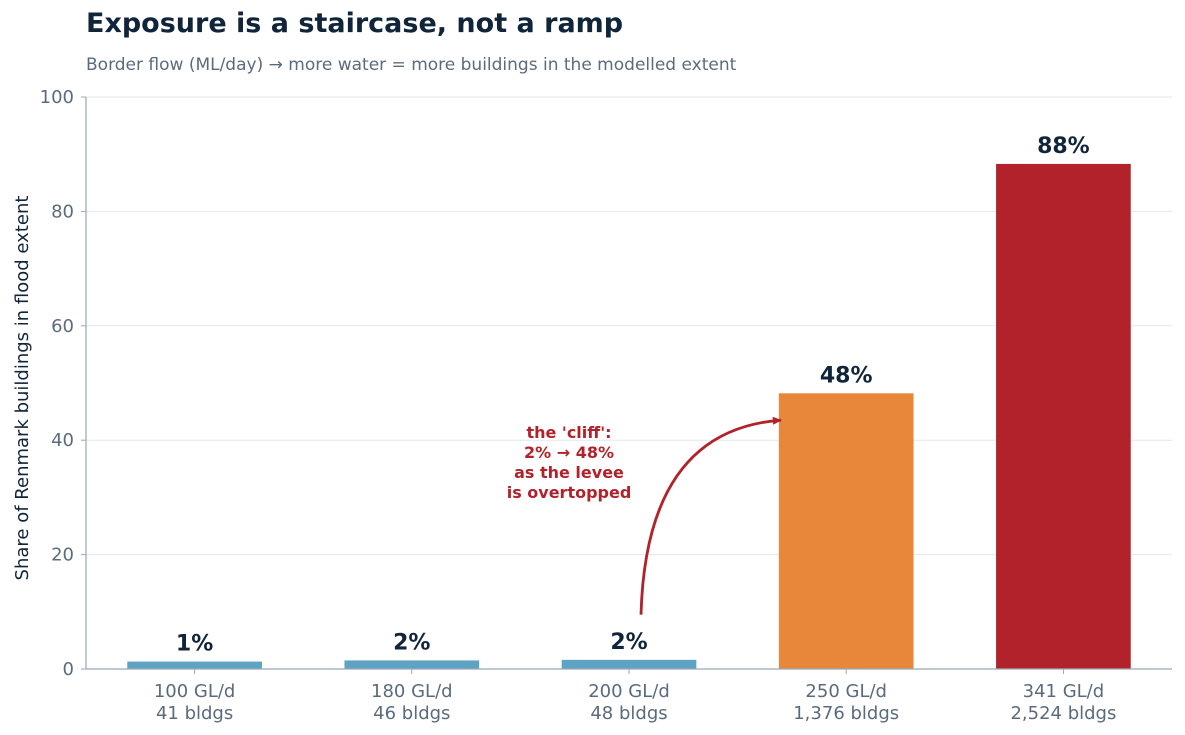 The image size is (1185, 735). I want to click on annotation-text: the 'cliff':, so click(568, 432).